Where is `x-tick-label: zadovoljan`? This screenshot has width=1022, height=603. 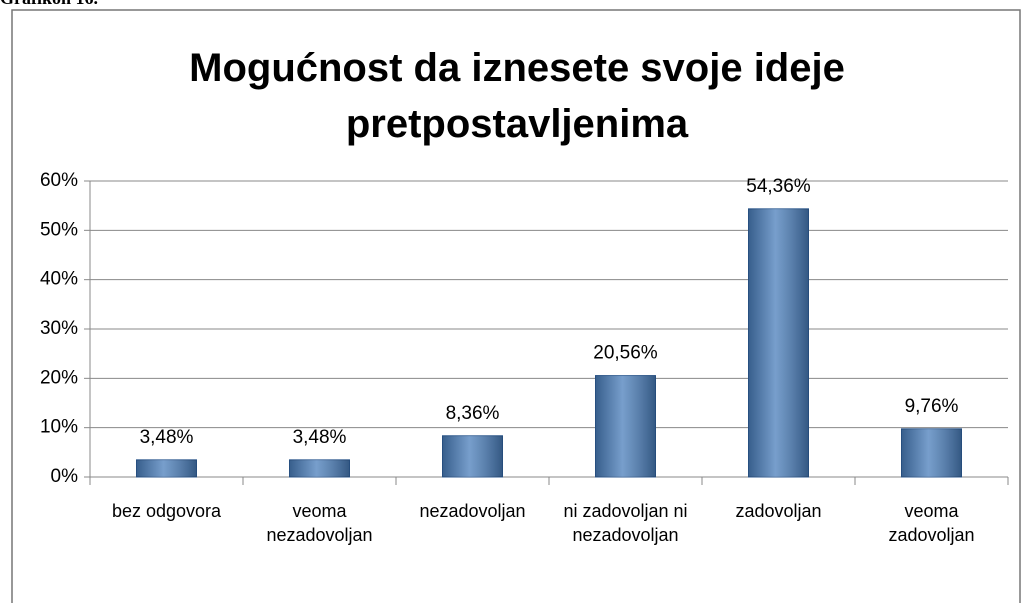 x-tick-label: zadovoljan is located at coordinates (778, 511).